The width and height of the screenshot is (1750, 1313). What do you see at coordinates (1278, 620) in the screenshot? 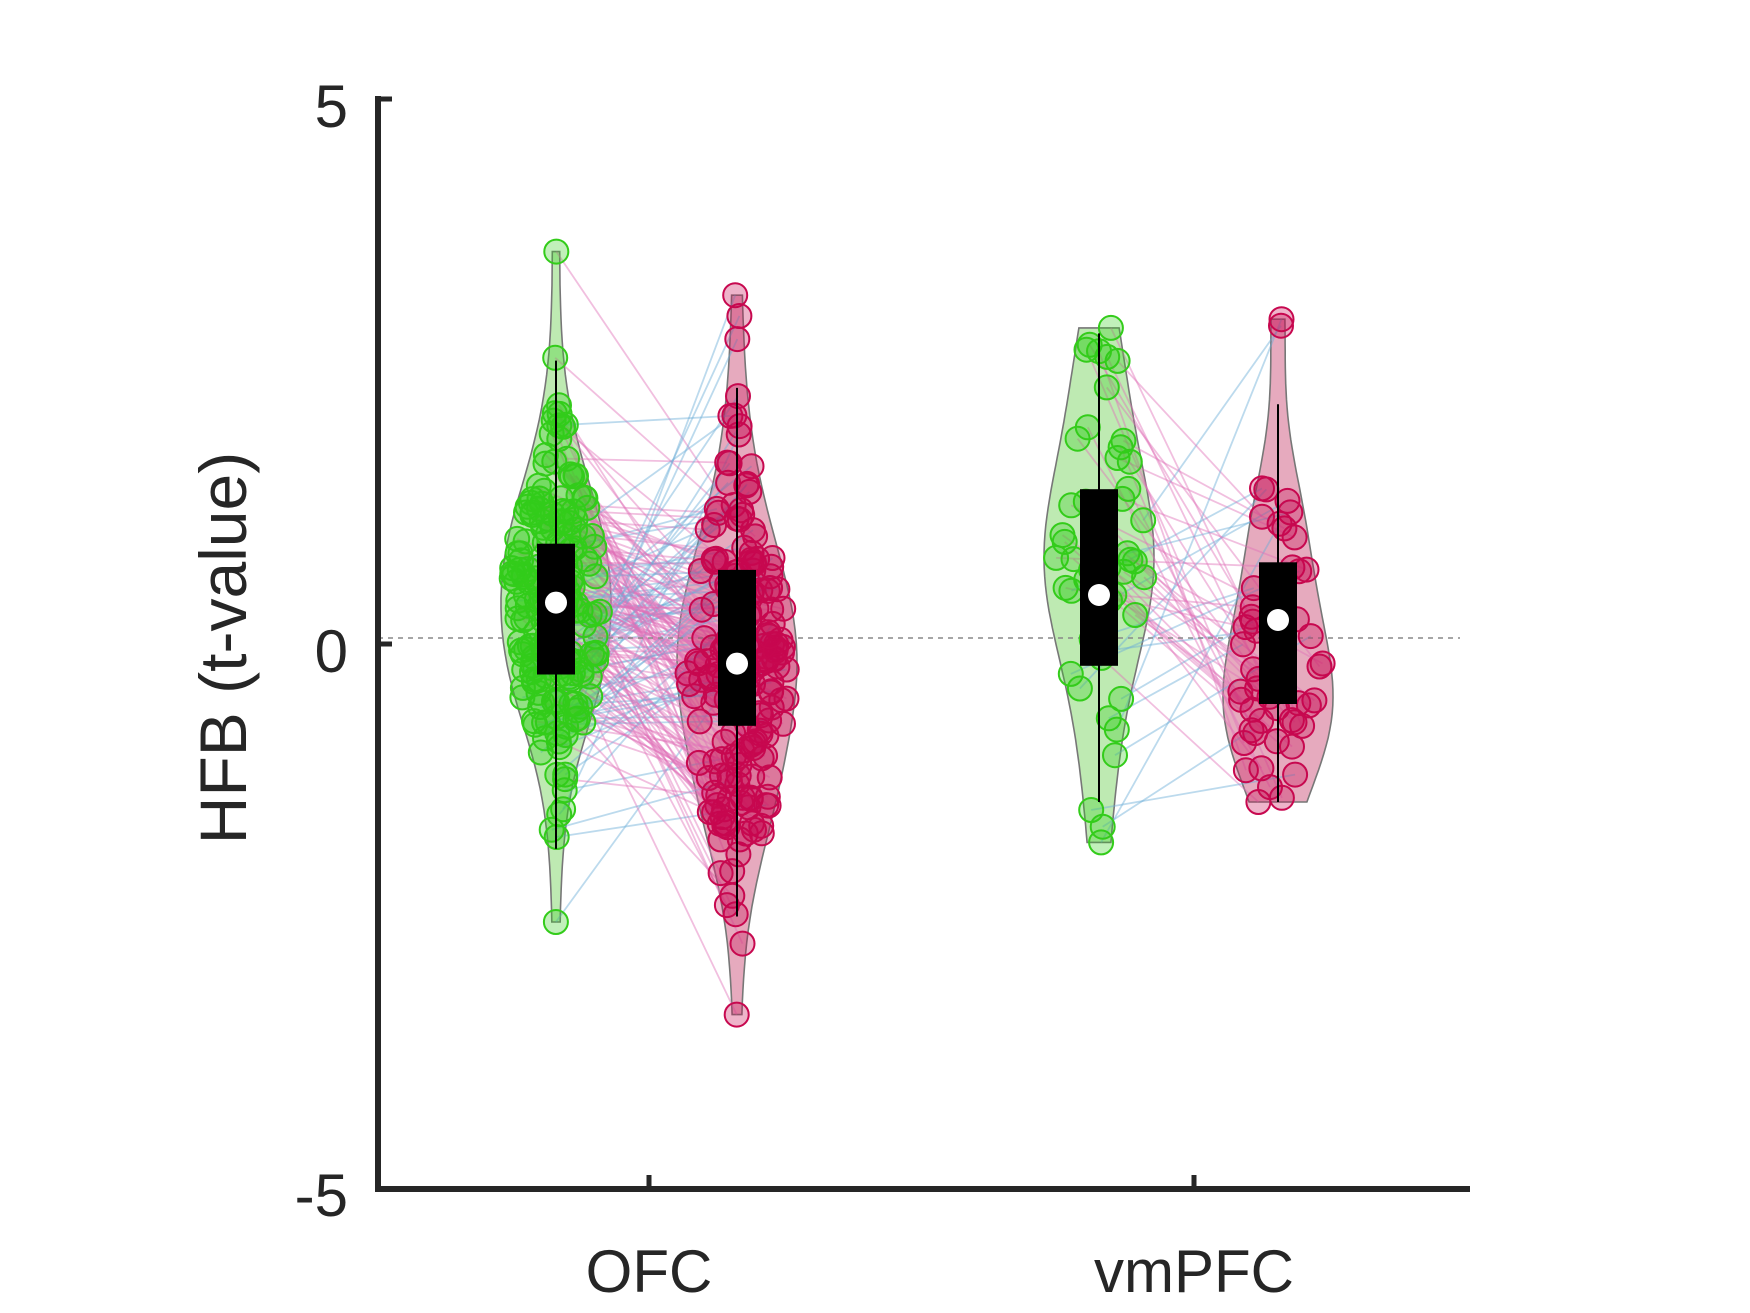
I see `median-vmpfc-b` at bounding box center [1278, 620].